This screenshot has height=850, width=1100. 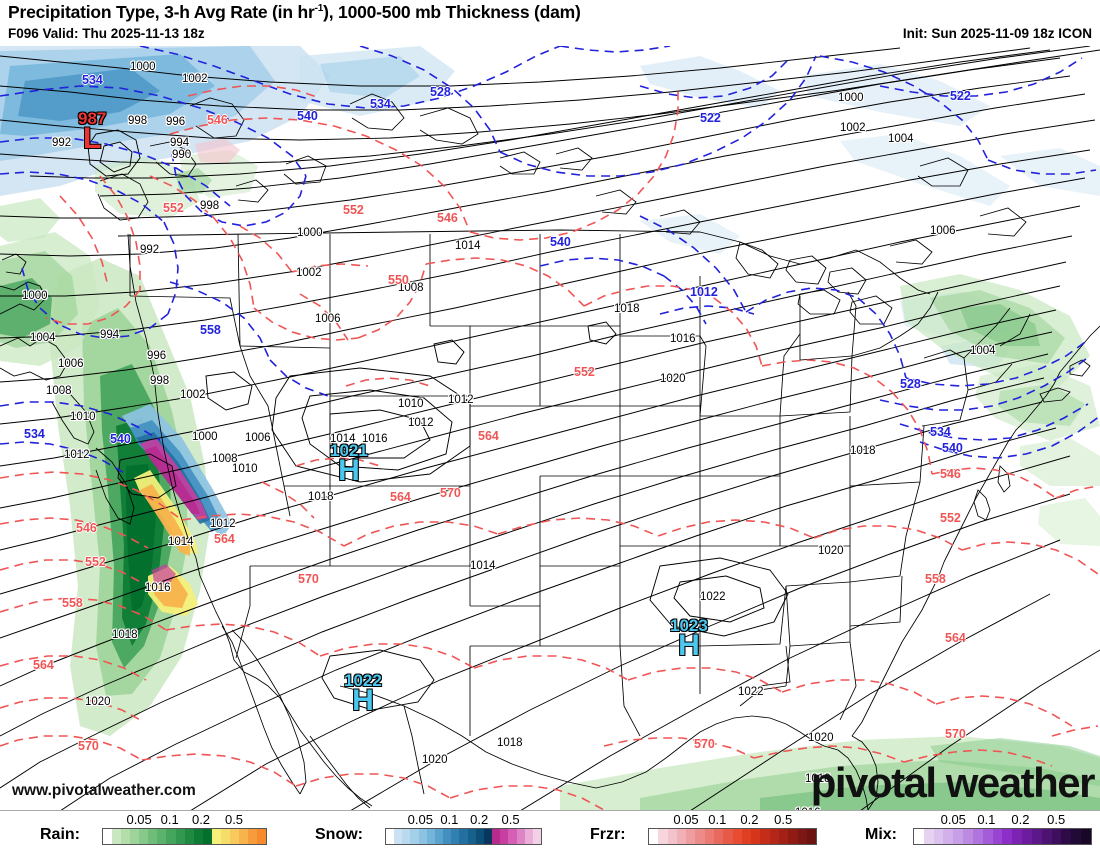 I want to click on legend-colorbar-snow, so click(x=463, y=836).